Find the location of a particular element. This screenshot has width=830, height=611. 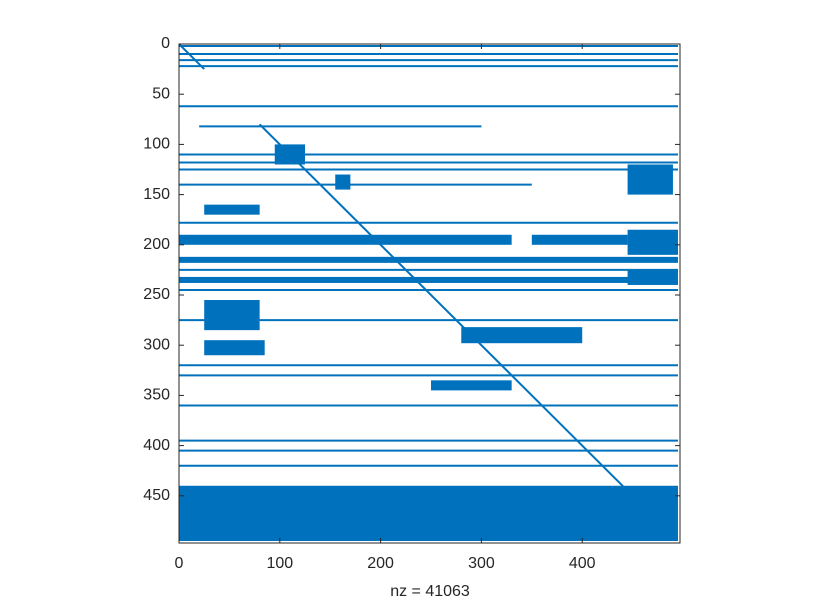

y-tick-label: 100 is located at coordinates (156, 144).